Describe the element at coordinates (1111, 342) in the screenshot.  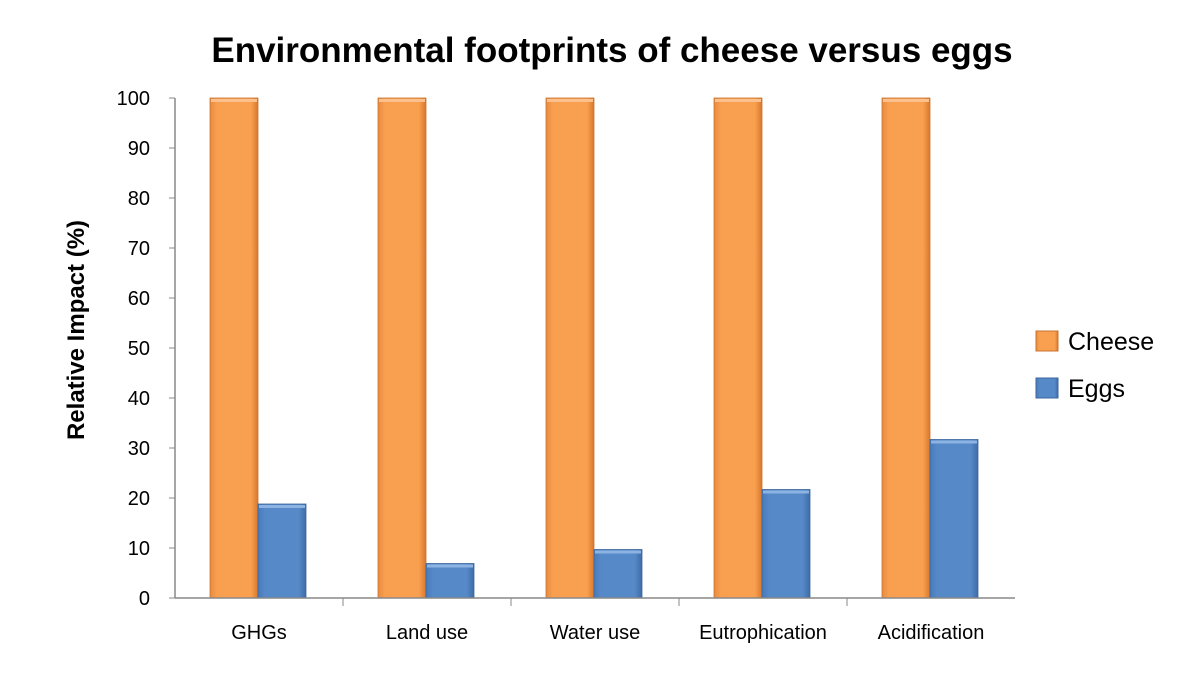
I see `legend-label-cheese: Cheese` at that location.